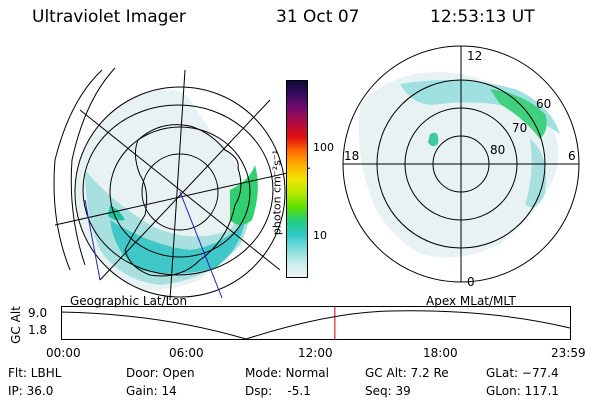 The height and width of the screenshot is (400, 600). What do you see at coordinates (522, 391) in the screenshot?
I see `status-glon: GLon: 117.1` at bounding box center [522, 391].